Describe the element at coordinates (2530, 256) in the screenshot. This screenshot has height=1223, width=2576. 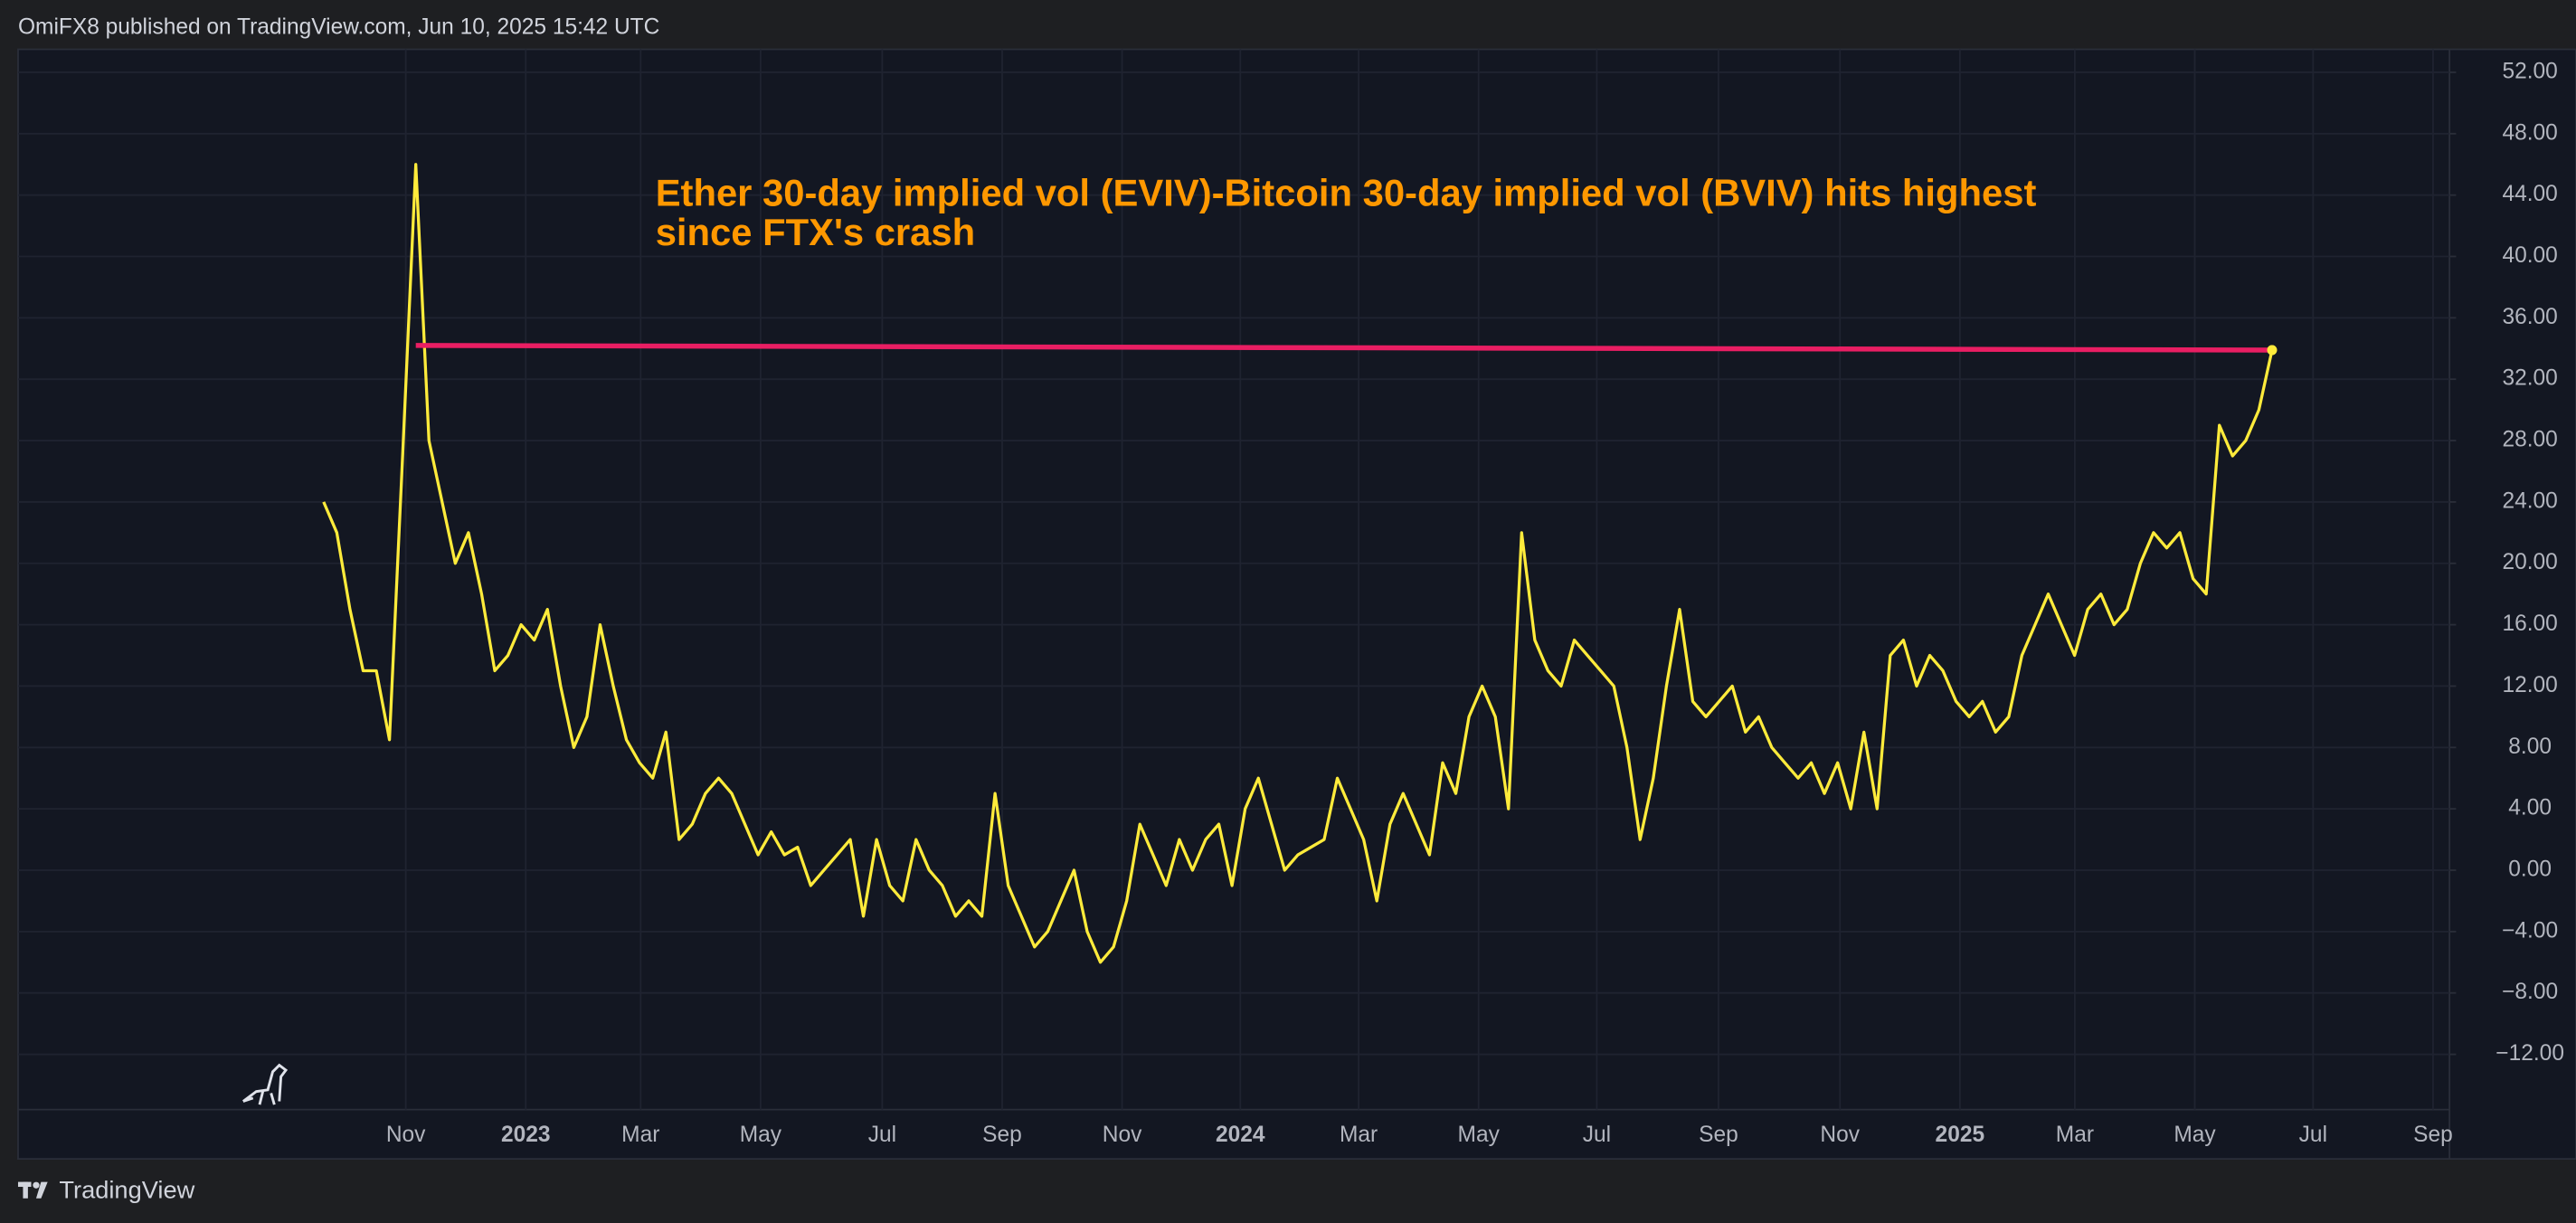
I see `y-tick-label: 40.00` at that location.